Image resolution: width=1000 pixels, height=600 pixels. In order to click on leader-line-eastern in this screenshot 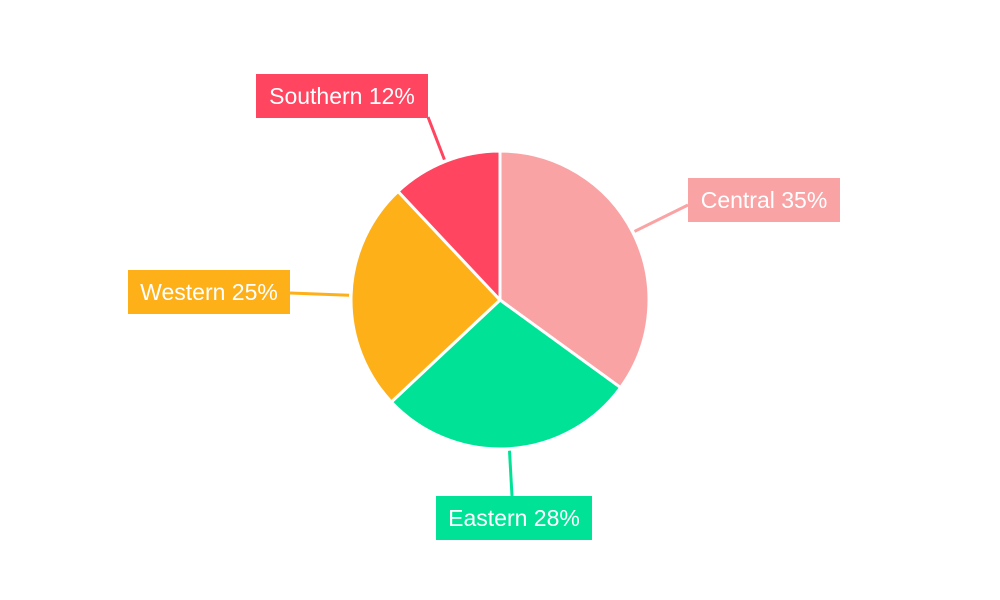, I will do `click(510, 473)`.